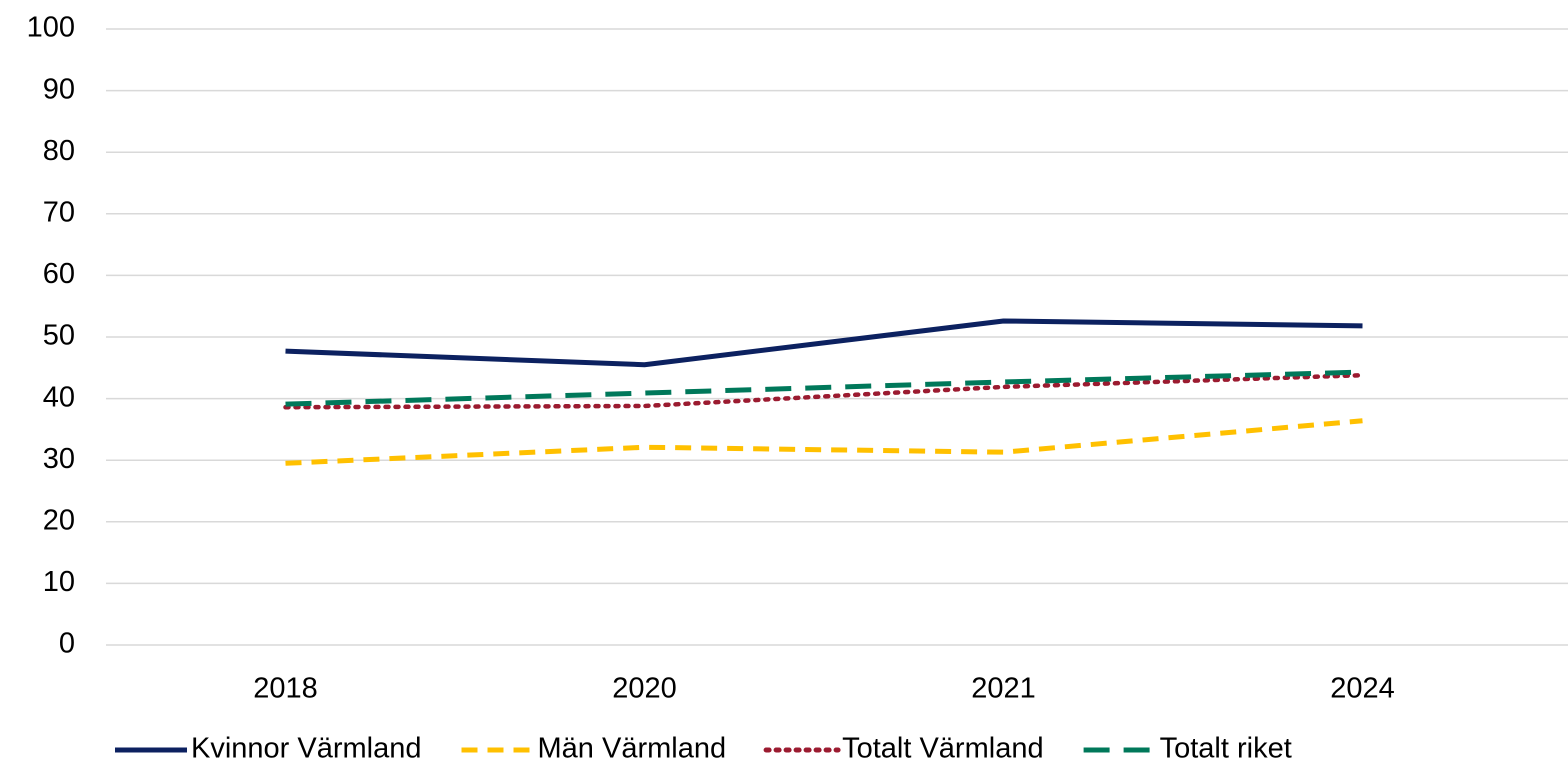 Image resolution: width=1568 pixels, height=771 pixels. Describe the element at coordinates (306, 749) in the screenshot. I see `legend-label: Kvinnor Värmland` at that location.